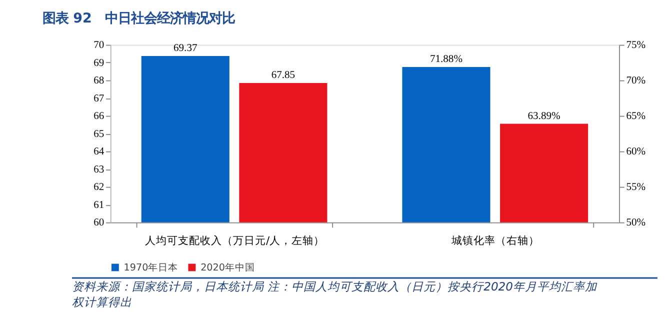 The image size is (668, 320). What do you see at coordinates (636, 81) in the screenshot?
I see `y2-tick-label: 70%` at bounding box center [636, 81].